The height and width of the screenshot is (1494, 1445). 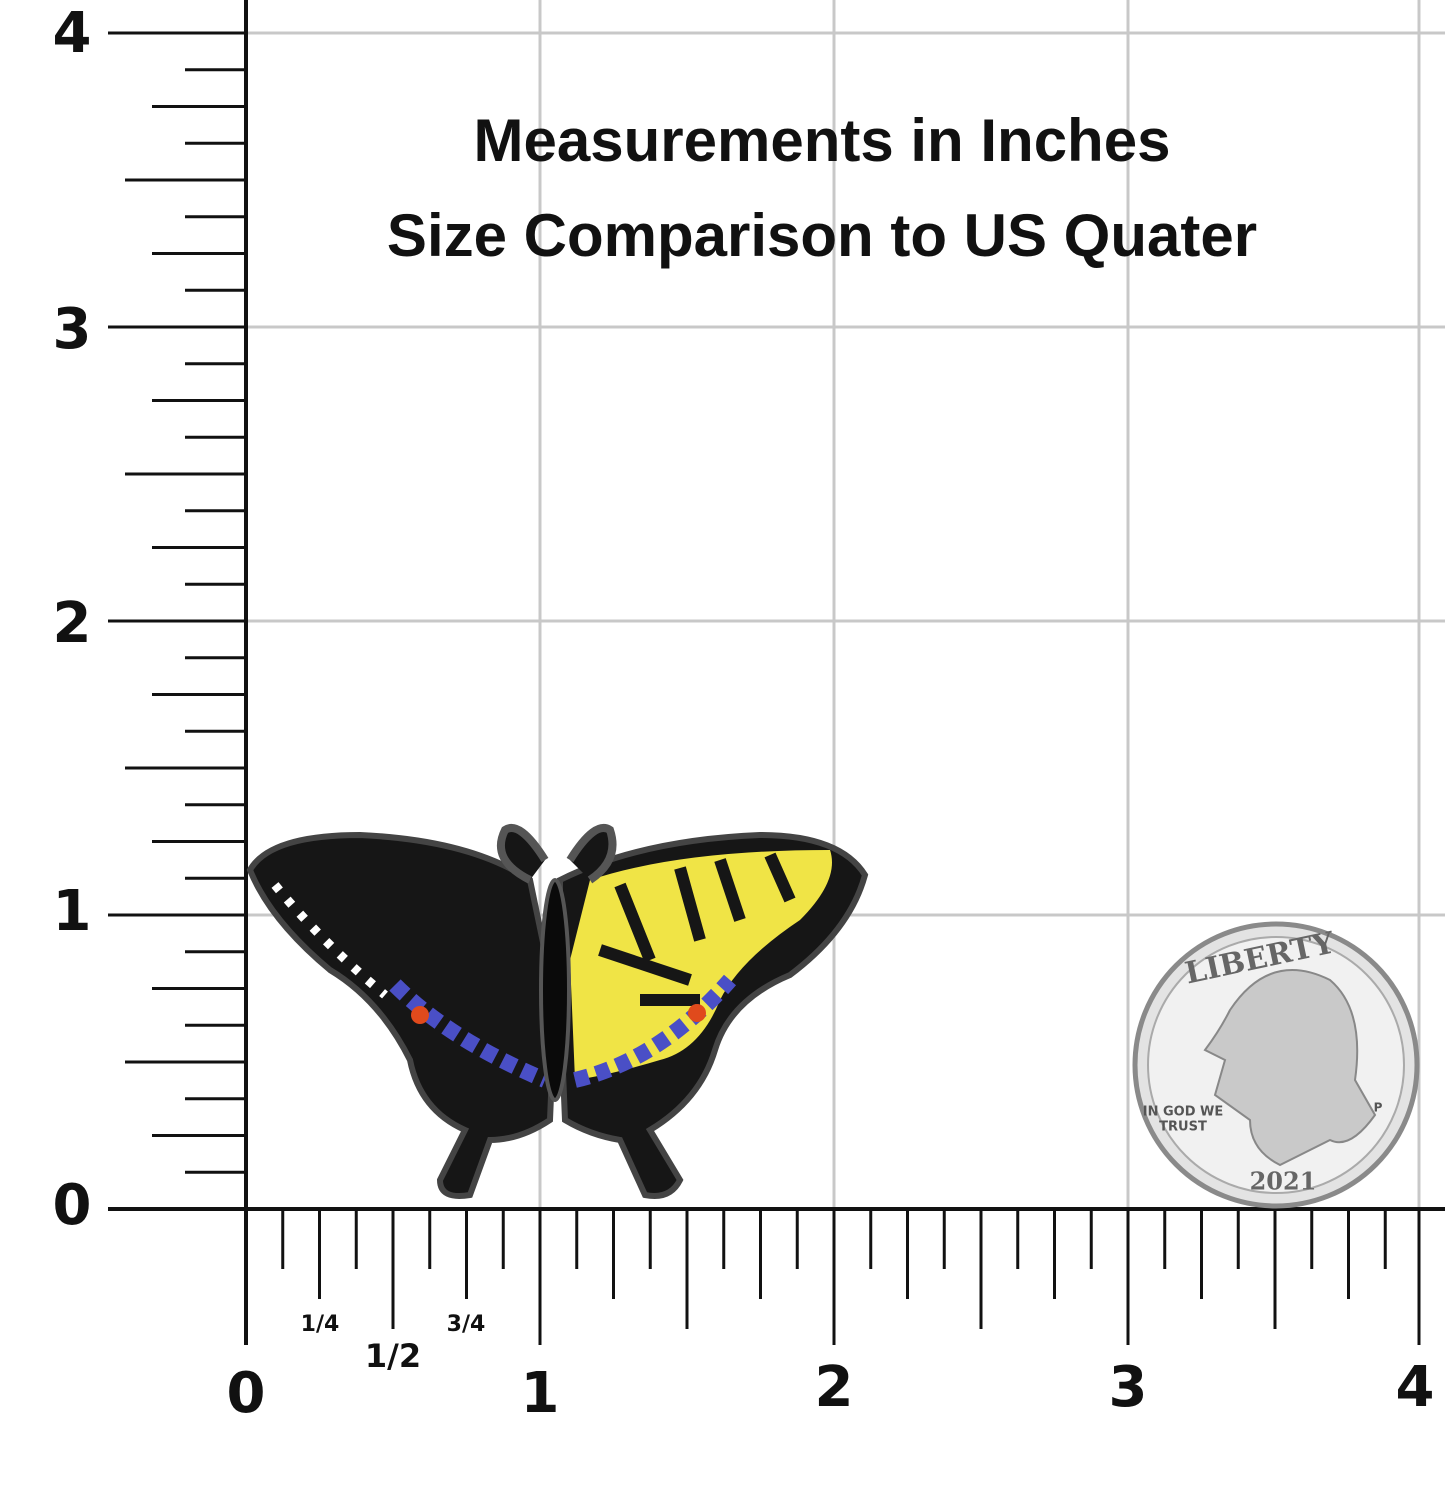 I want to click on y-label: 2, so click(x=72, y=623).